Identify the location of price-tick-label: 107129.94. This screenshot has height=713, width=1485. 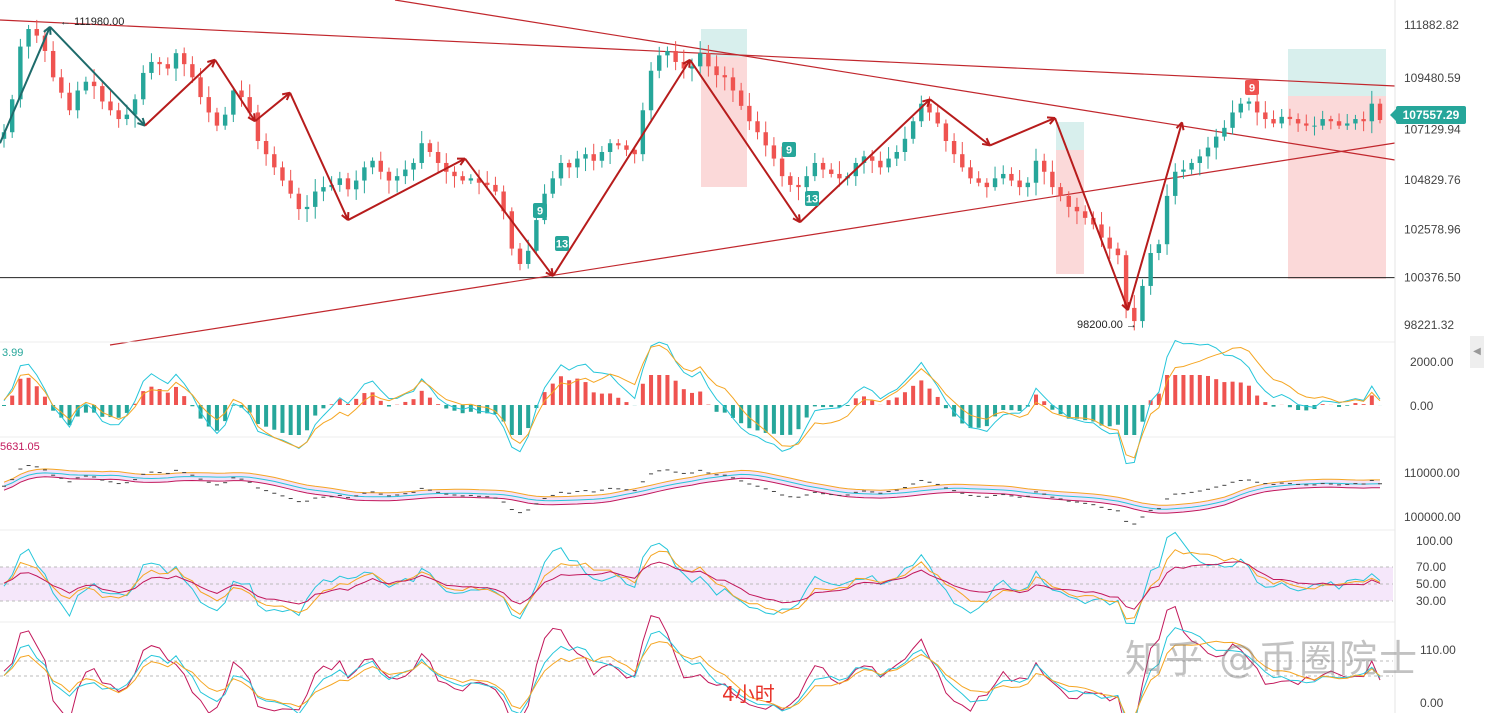
(1432, 129).